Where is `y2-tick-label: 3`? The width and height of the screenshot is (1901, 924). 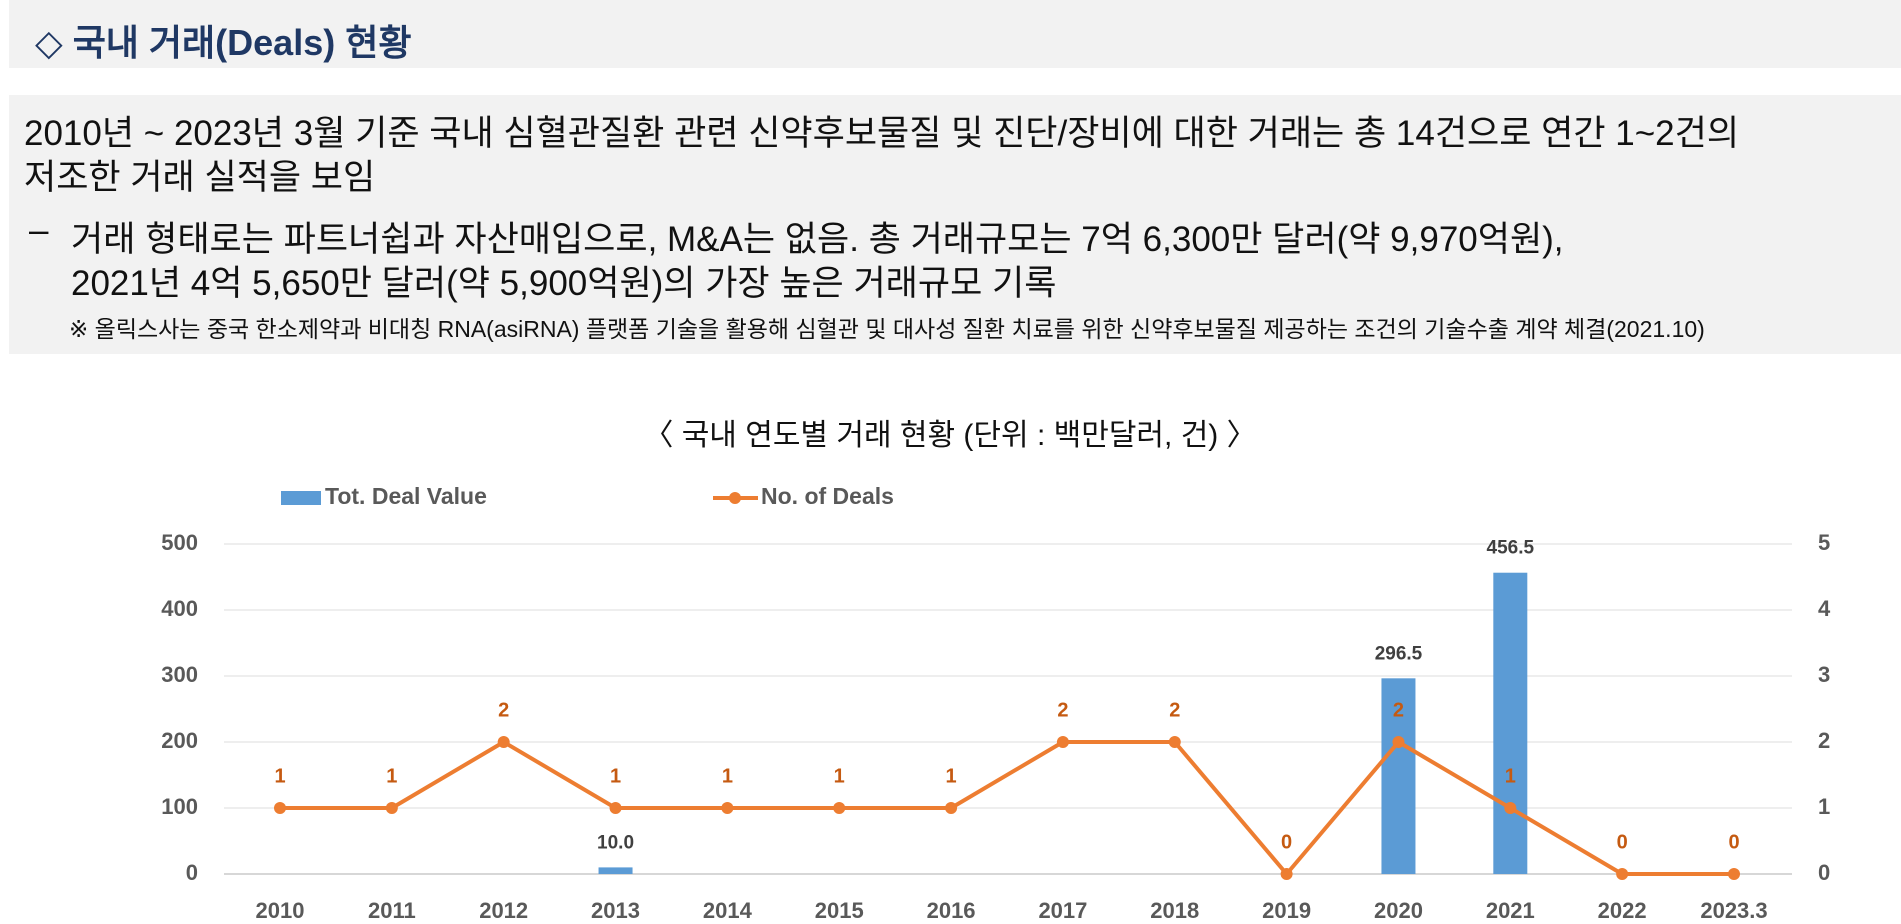 y2-tick-label: 3 is located at coordinates (1824, 674).